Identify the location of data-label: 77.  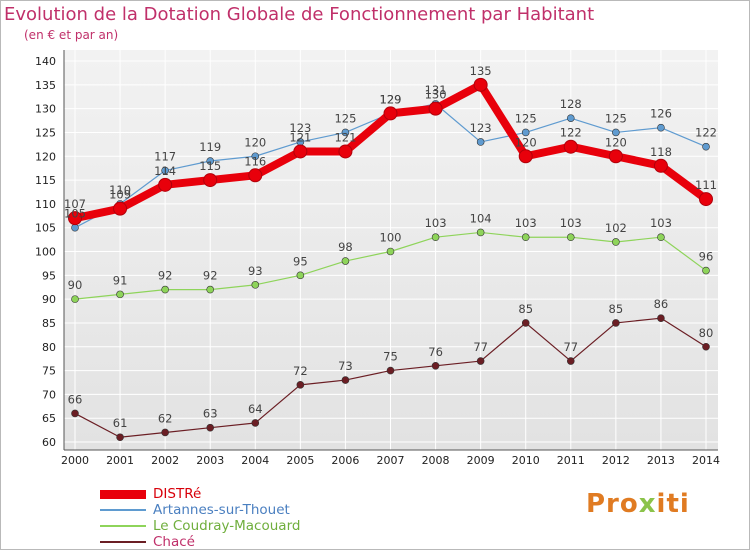
(570, 347).